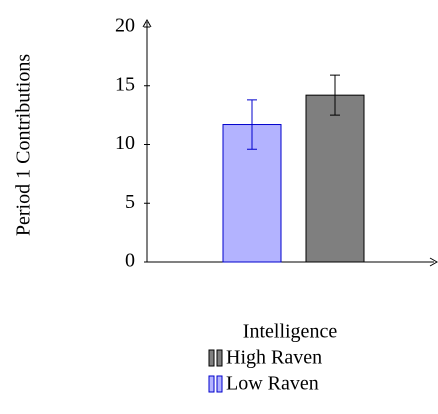  Describe the element at coordinates (147, 23) in the screenshot. I see `y-axis-arrow` at that location.